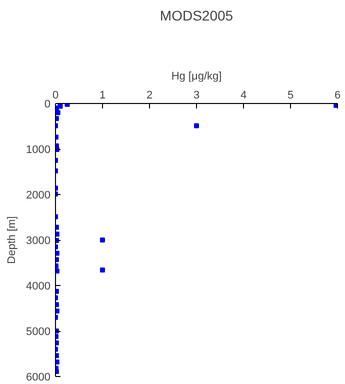 The image size is (345, 384). I want to click on x-tick-label: 4, so click(243, 96).